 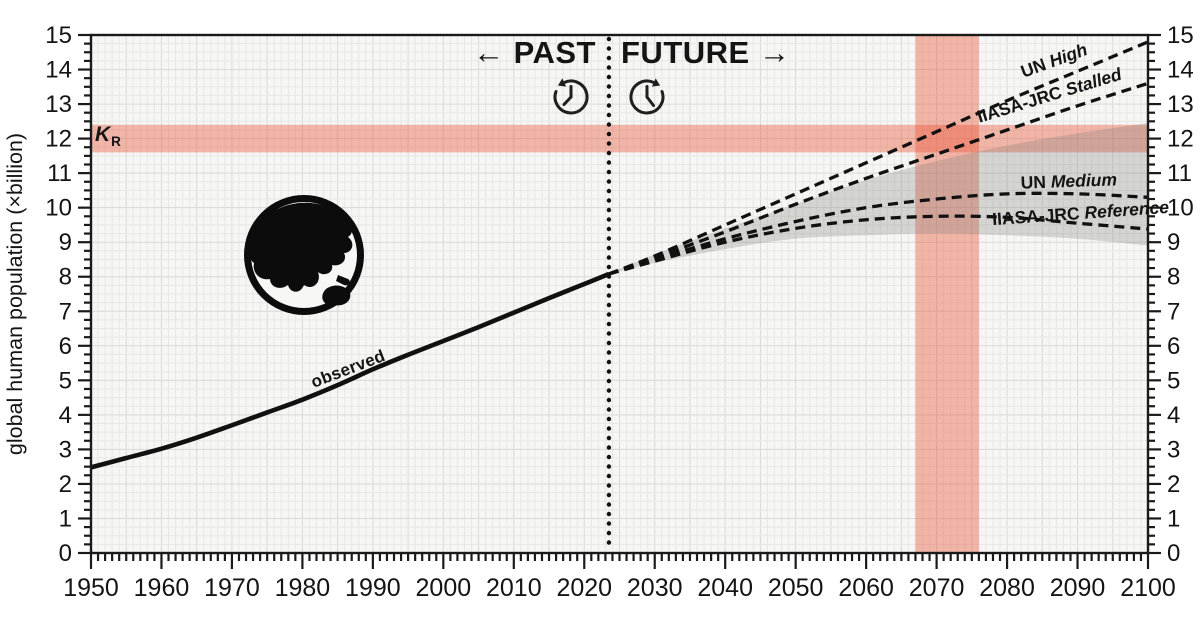 I want to click on y-tick-label-left: 6, so click(x=65, y=346).